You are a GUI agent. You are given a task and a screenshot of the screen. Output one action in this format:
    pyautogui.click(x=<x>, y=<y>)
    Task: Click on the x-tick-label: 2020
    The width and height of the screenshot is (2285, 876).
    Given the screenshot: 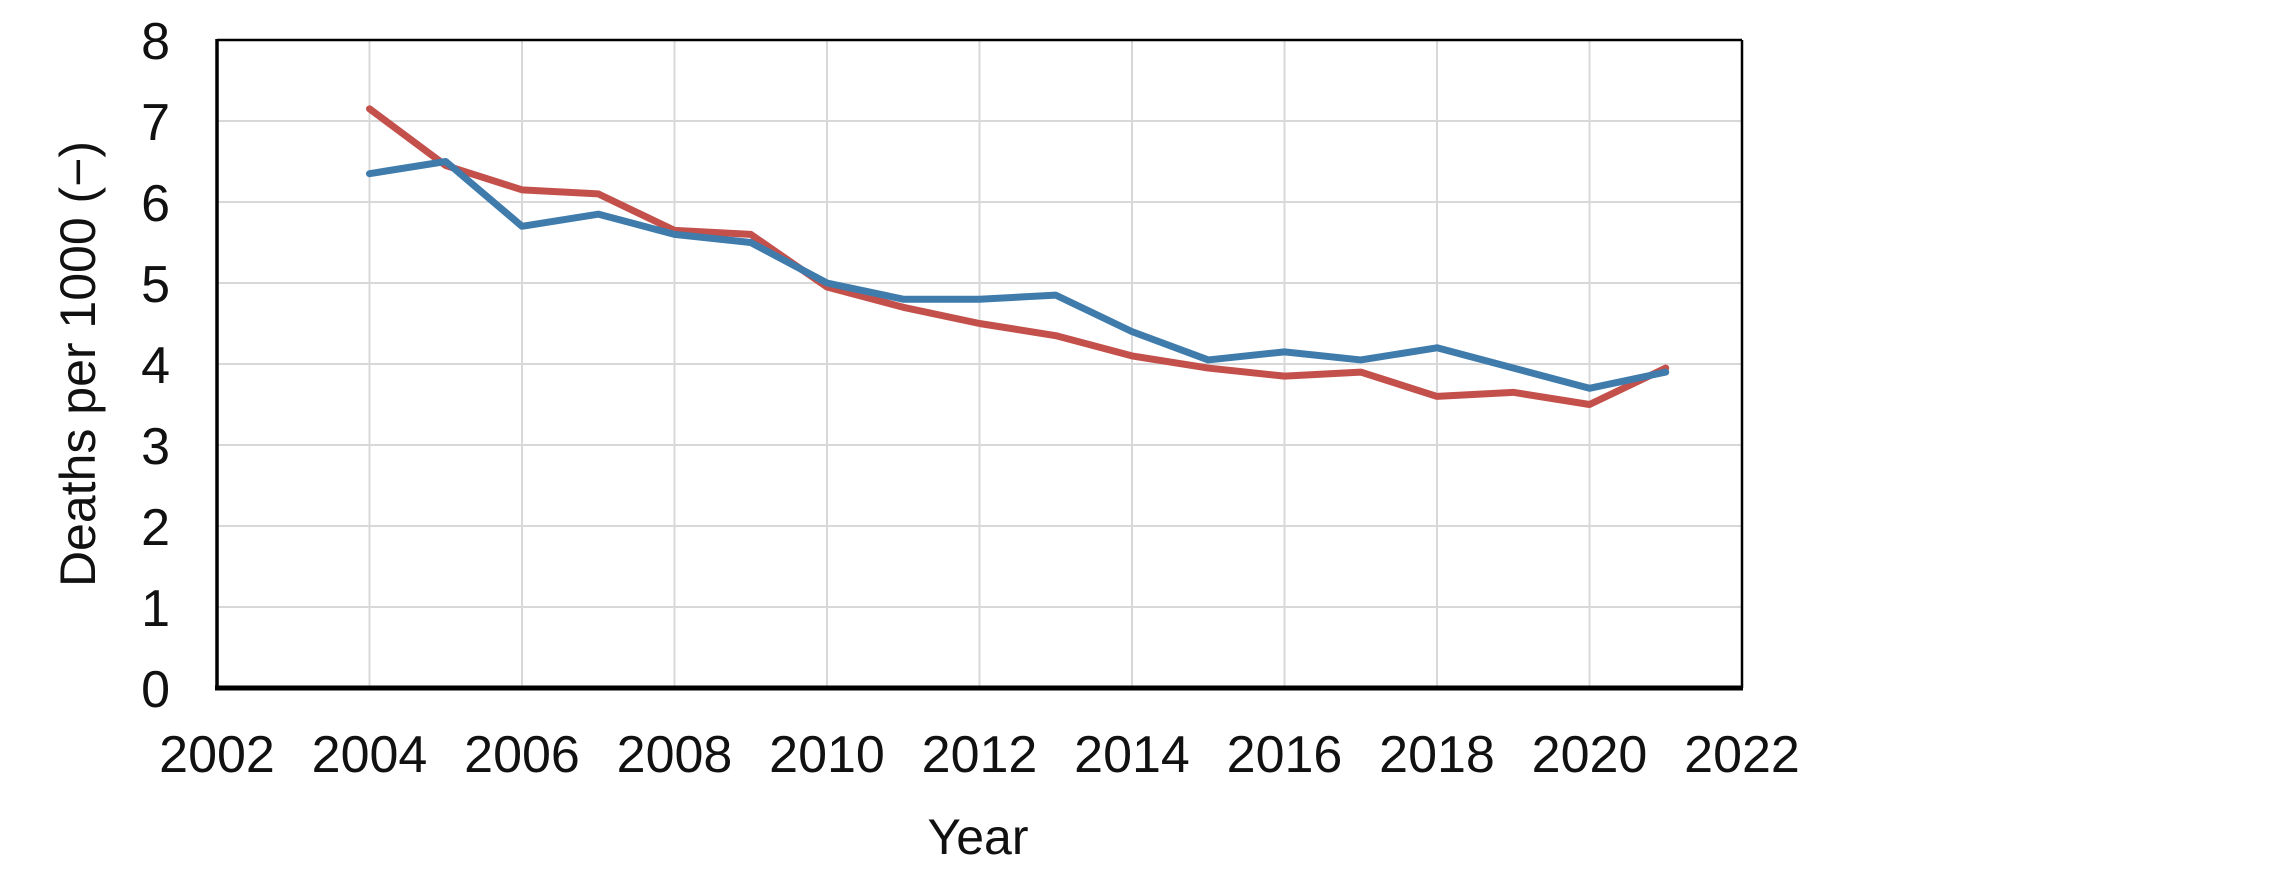 What is the action you would take?
    pyautogui.click(x=1590, y=755)
    